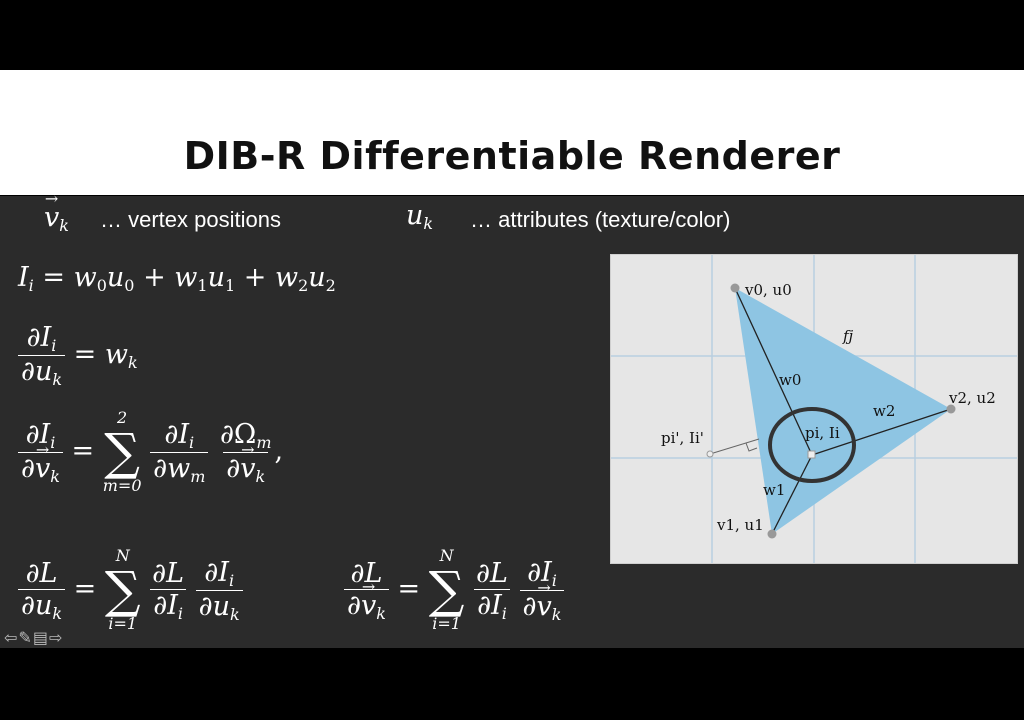 The image size is (1024, 720). Describe the element at coordinates (768, 290) in the screenshot. I see `v0-label: v0, u0` at that location.